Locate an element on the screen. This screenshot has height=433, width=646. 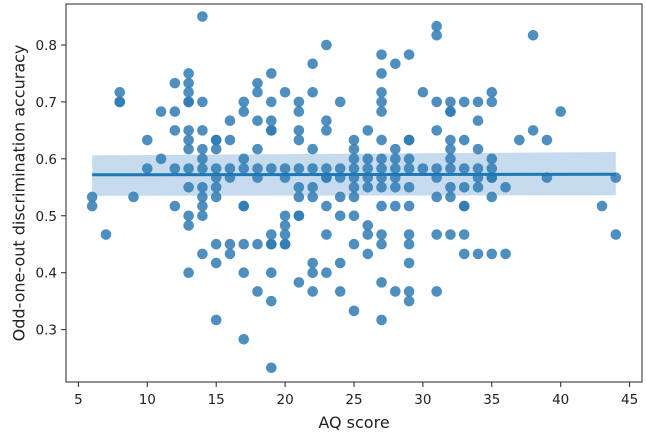
x-tick-label: 5 is located at coordinates (78, 400).